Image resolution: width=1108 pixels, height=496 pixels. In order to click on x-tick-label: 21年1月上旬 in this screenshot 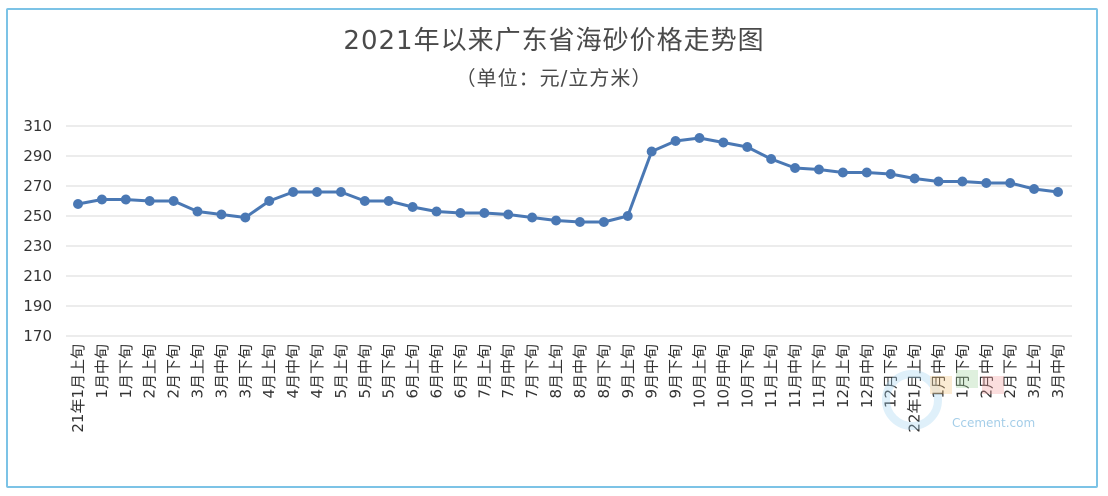, I will do `click(78, 388)`.